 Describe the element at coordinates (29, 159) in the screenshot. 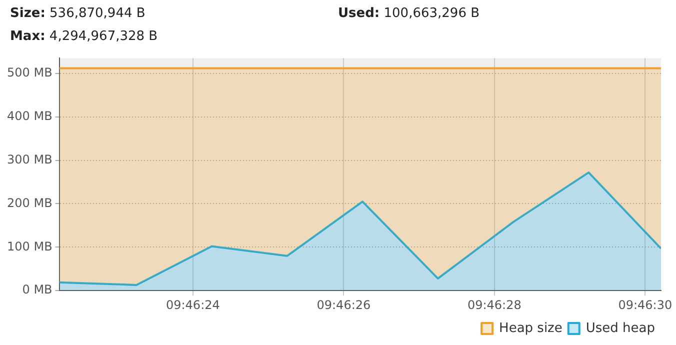

I see `y-tick-label: 300 MB` at that location.